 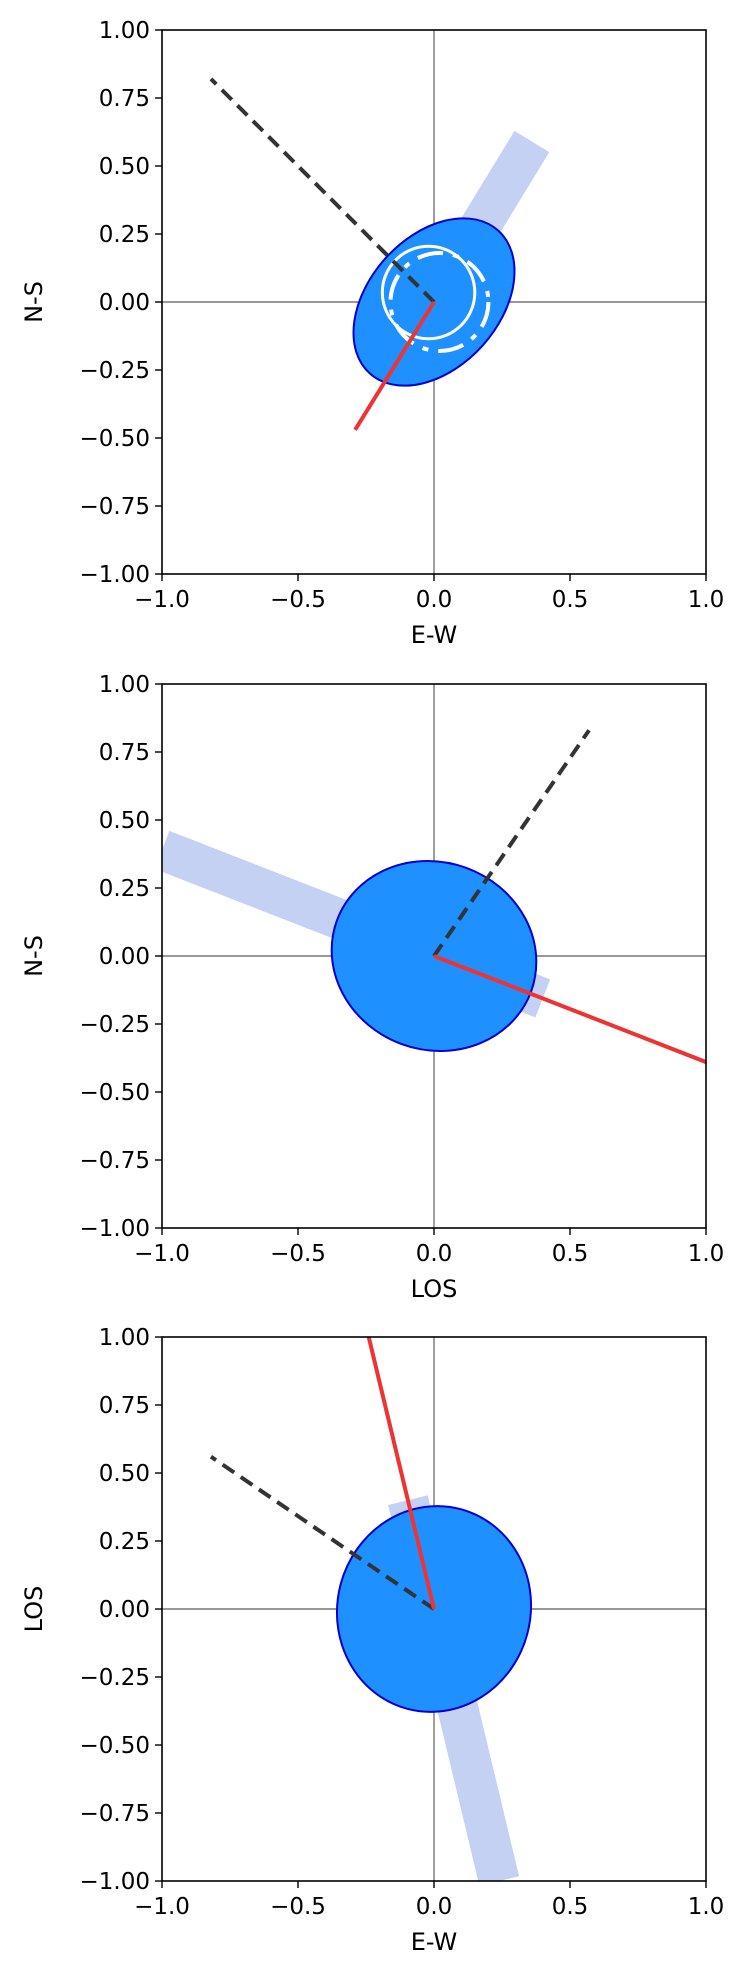 I want to click on x-axis-label: LOS, so click(x=434, y=1289).